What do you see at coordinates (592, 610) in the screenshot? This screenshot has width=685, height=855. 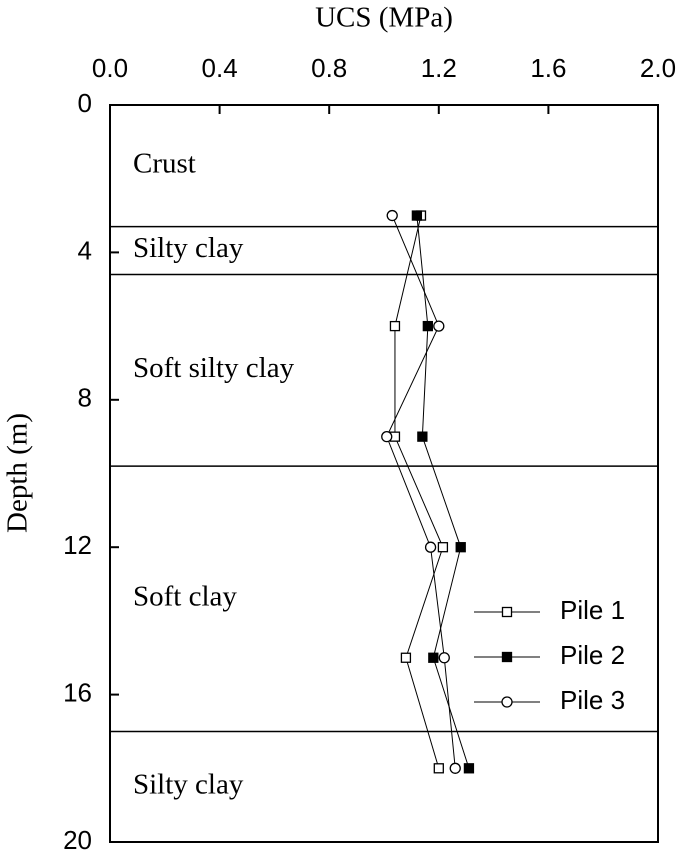 I see `legend-label: Pile 1` at bounding box center [592, 610].